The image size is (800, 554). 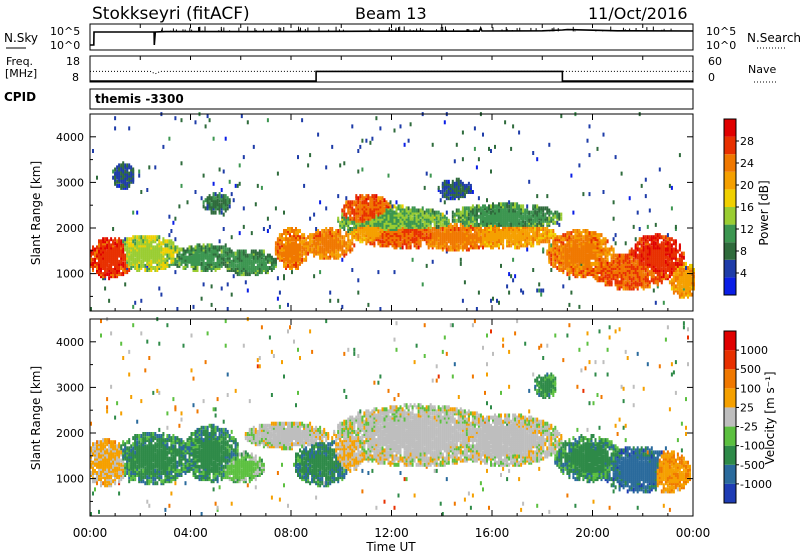 What do you see at coordinates (73, 61) in the screenshot?
I see `freq-left-tick-top: 18` at bounding box center [73, 61].